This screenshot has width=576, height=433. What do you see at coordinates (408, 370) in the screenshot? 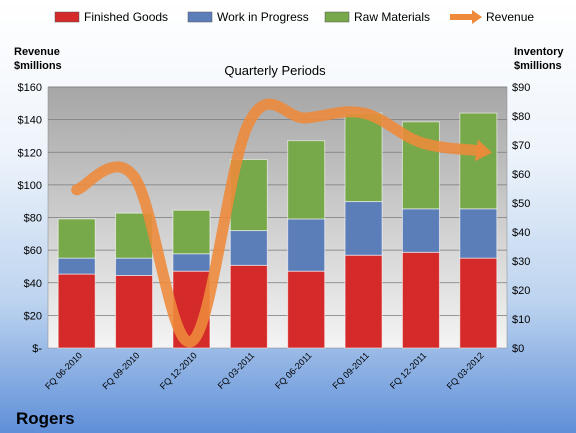
I see `x-tick-label: FQ 12-2011` at bounding box center [408, 370].